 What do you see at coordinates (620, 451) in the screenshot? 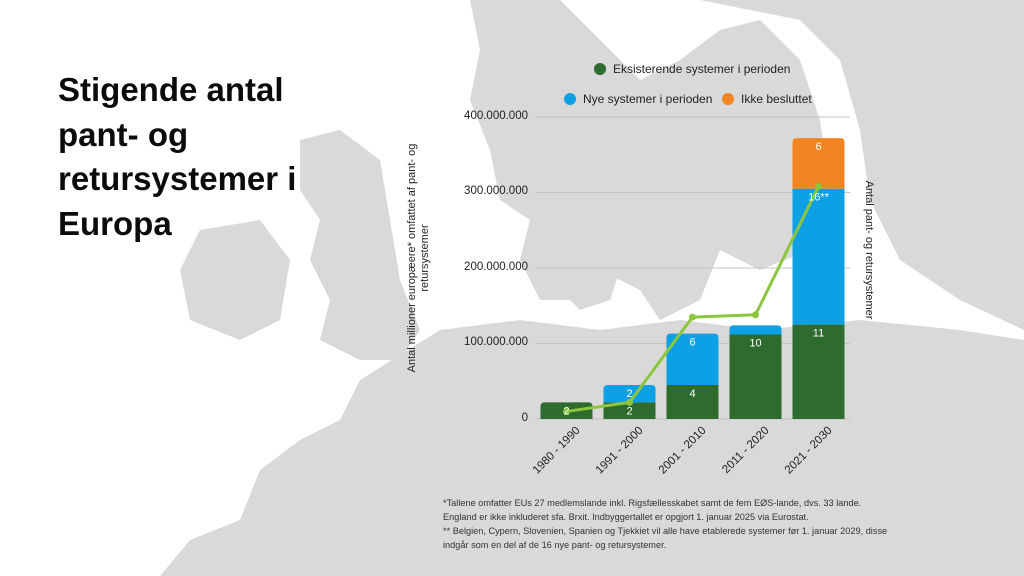
I see `x-tick-label: 1991 - 2000` at bounding box center [620, 451].